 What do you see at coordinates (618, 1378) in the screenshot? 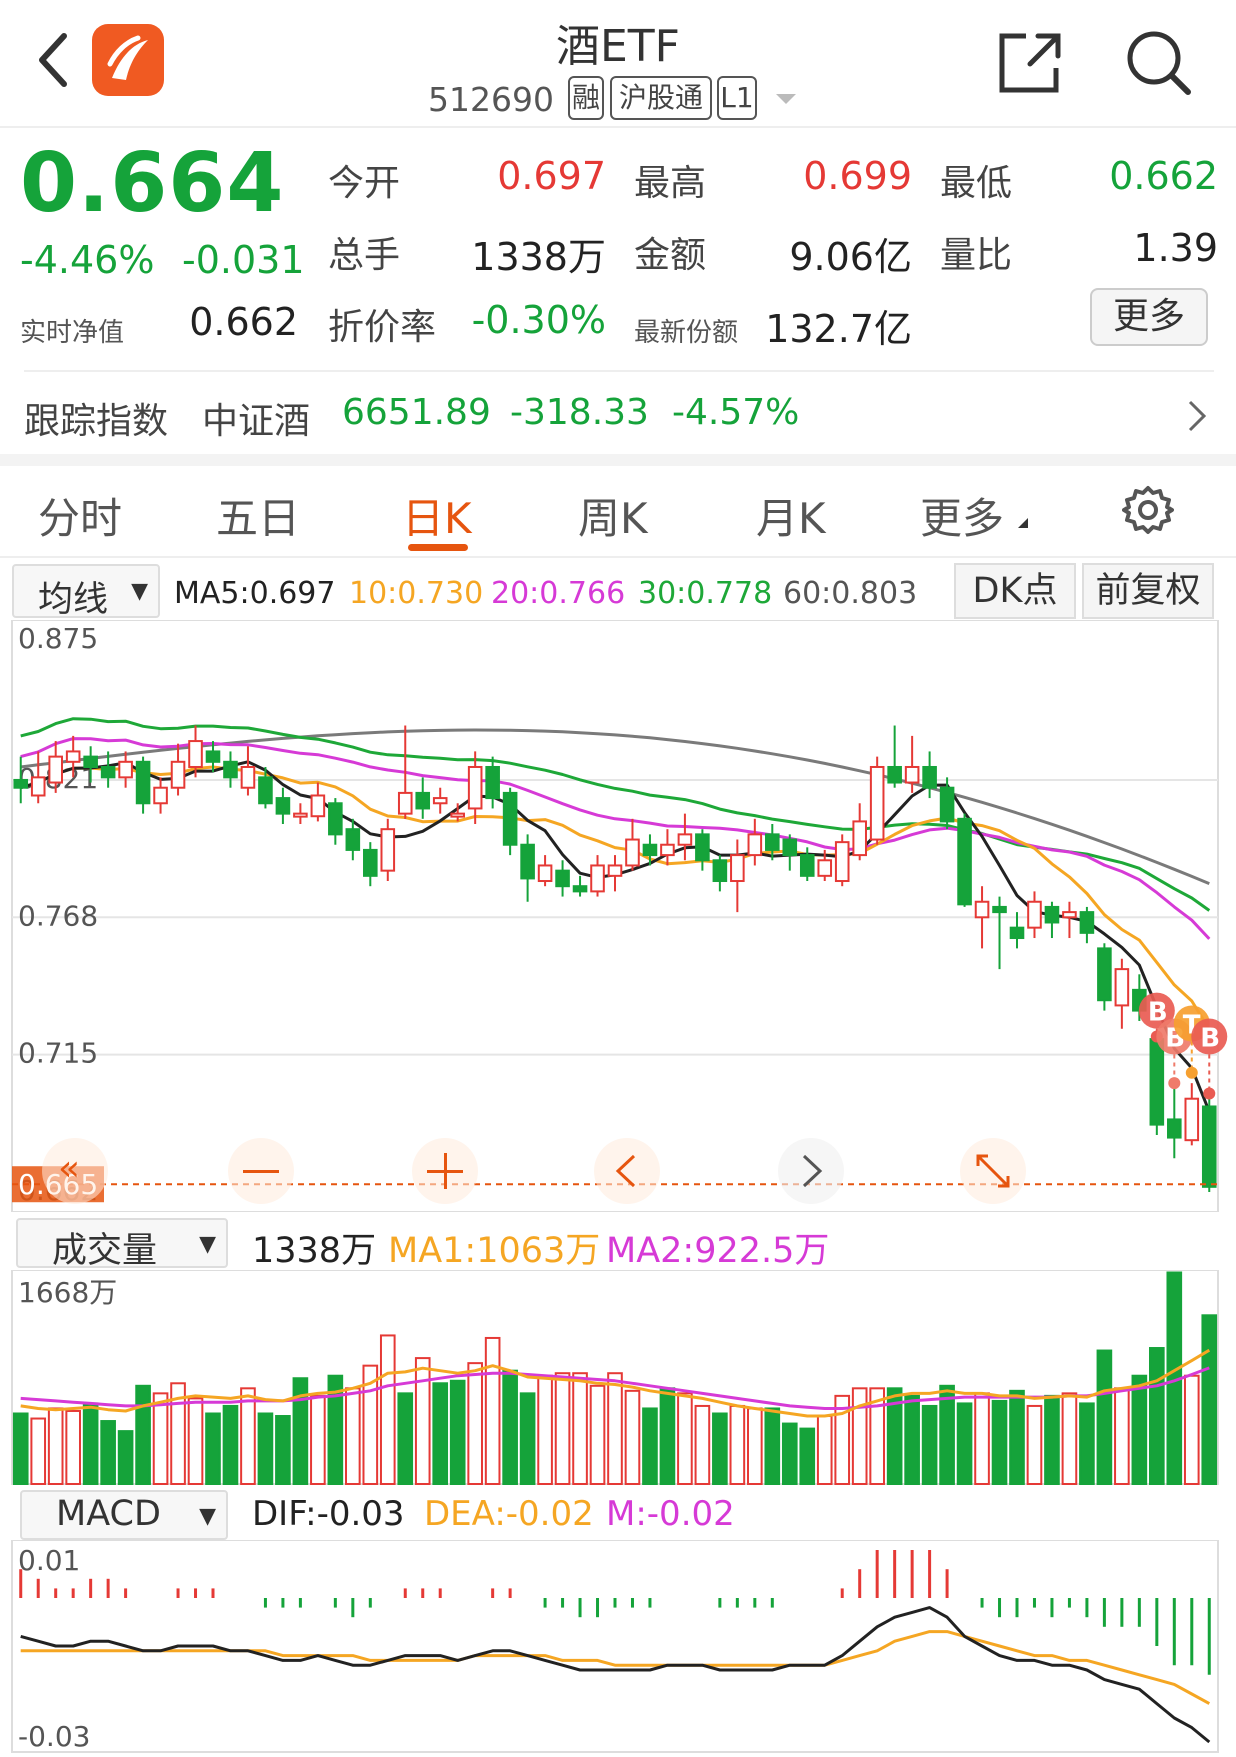
I see `volume-chart: 1668万` at bounding box center [618, 1378].